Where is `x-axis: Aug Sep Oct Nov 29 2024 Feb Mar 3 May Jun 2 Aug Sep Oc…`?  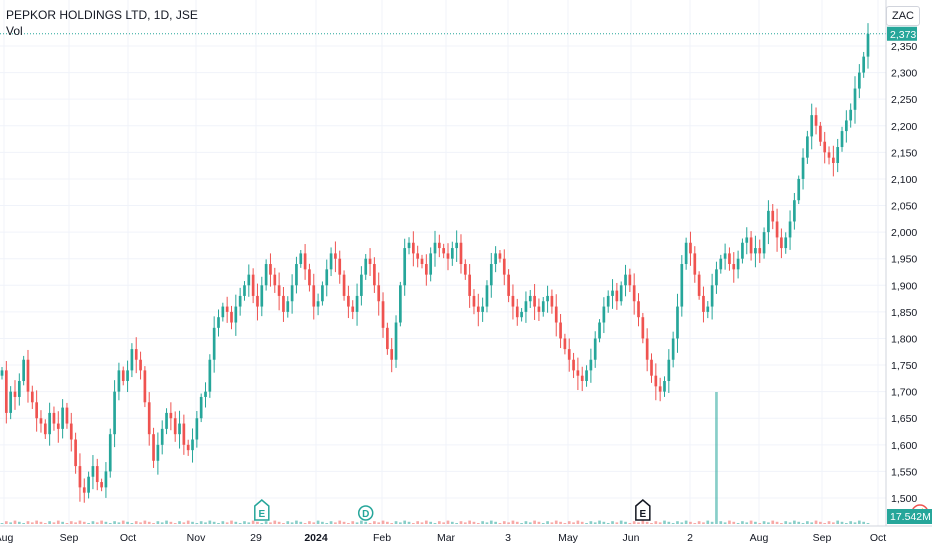 x-axis: Aug Sep Oct Nov 29 2024 Feb Mar 3 May Jun 2 Aug Sep Oc… is located at coordinates (443, 538).